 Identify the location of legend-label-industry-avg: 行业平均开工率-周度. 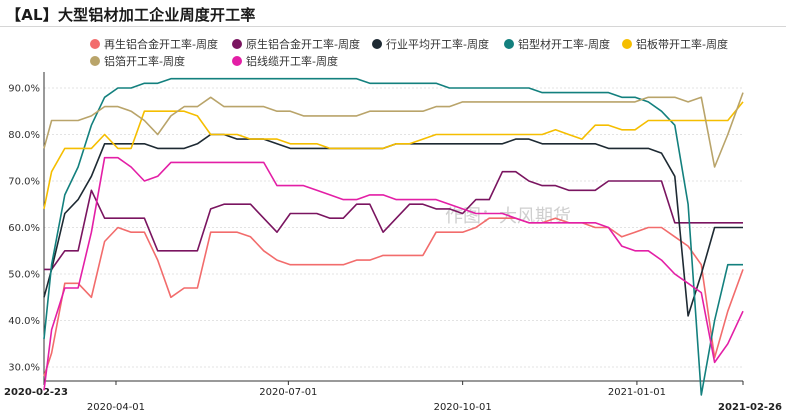
(437, 44).